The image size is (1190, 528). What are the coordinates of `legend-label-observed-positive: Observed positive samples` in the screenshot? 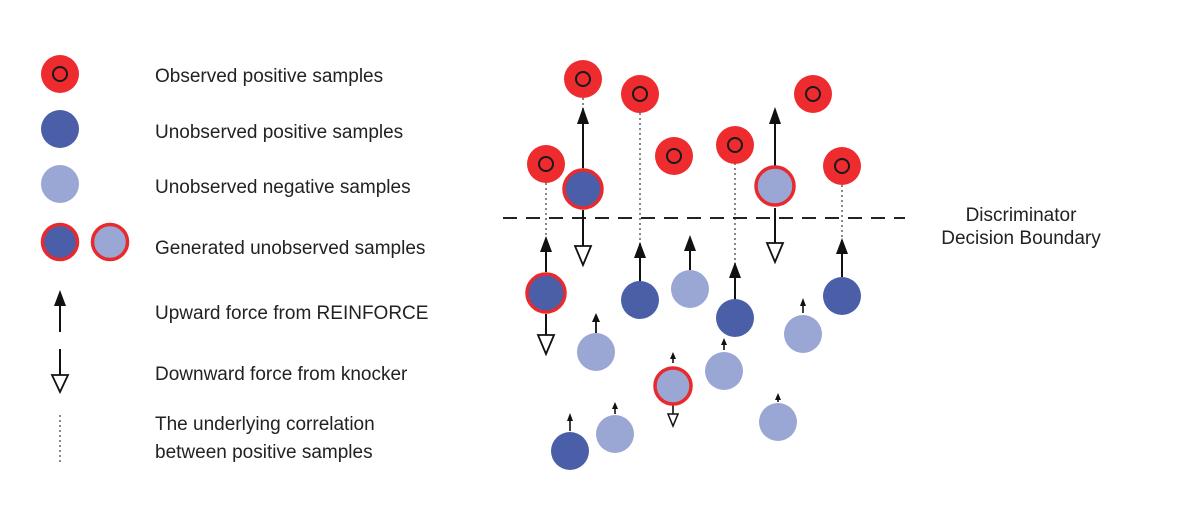 It's located at (269, 76).